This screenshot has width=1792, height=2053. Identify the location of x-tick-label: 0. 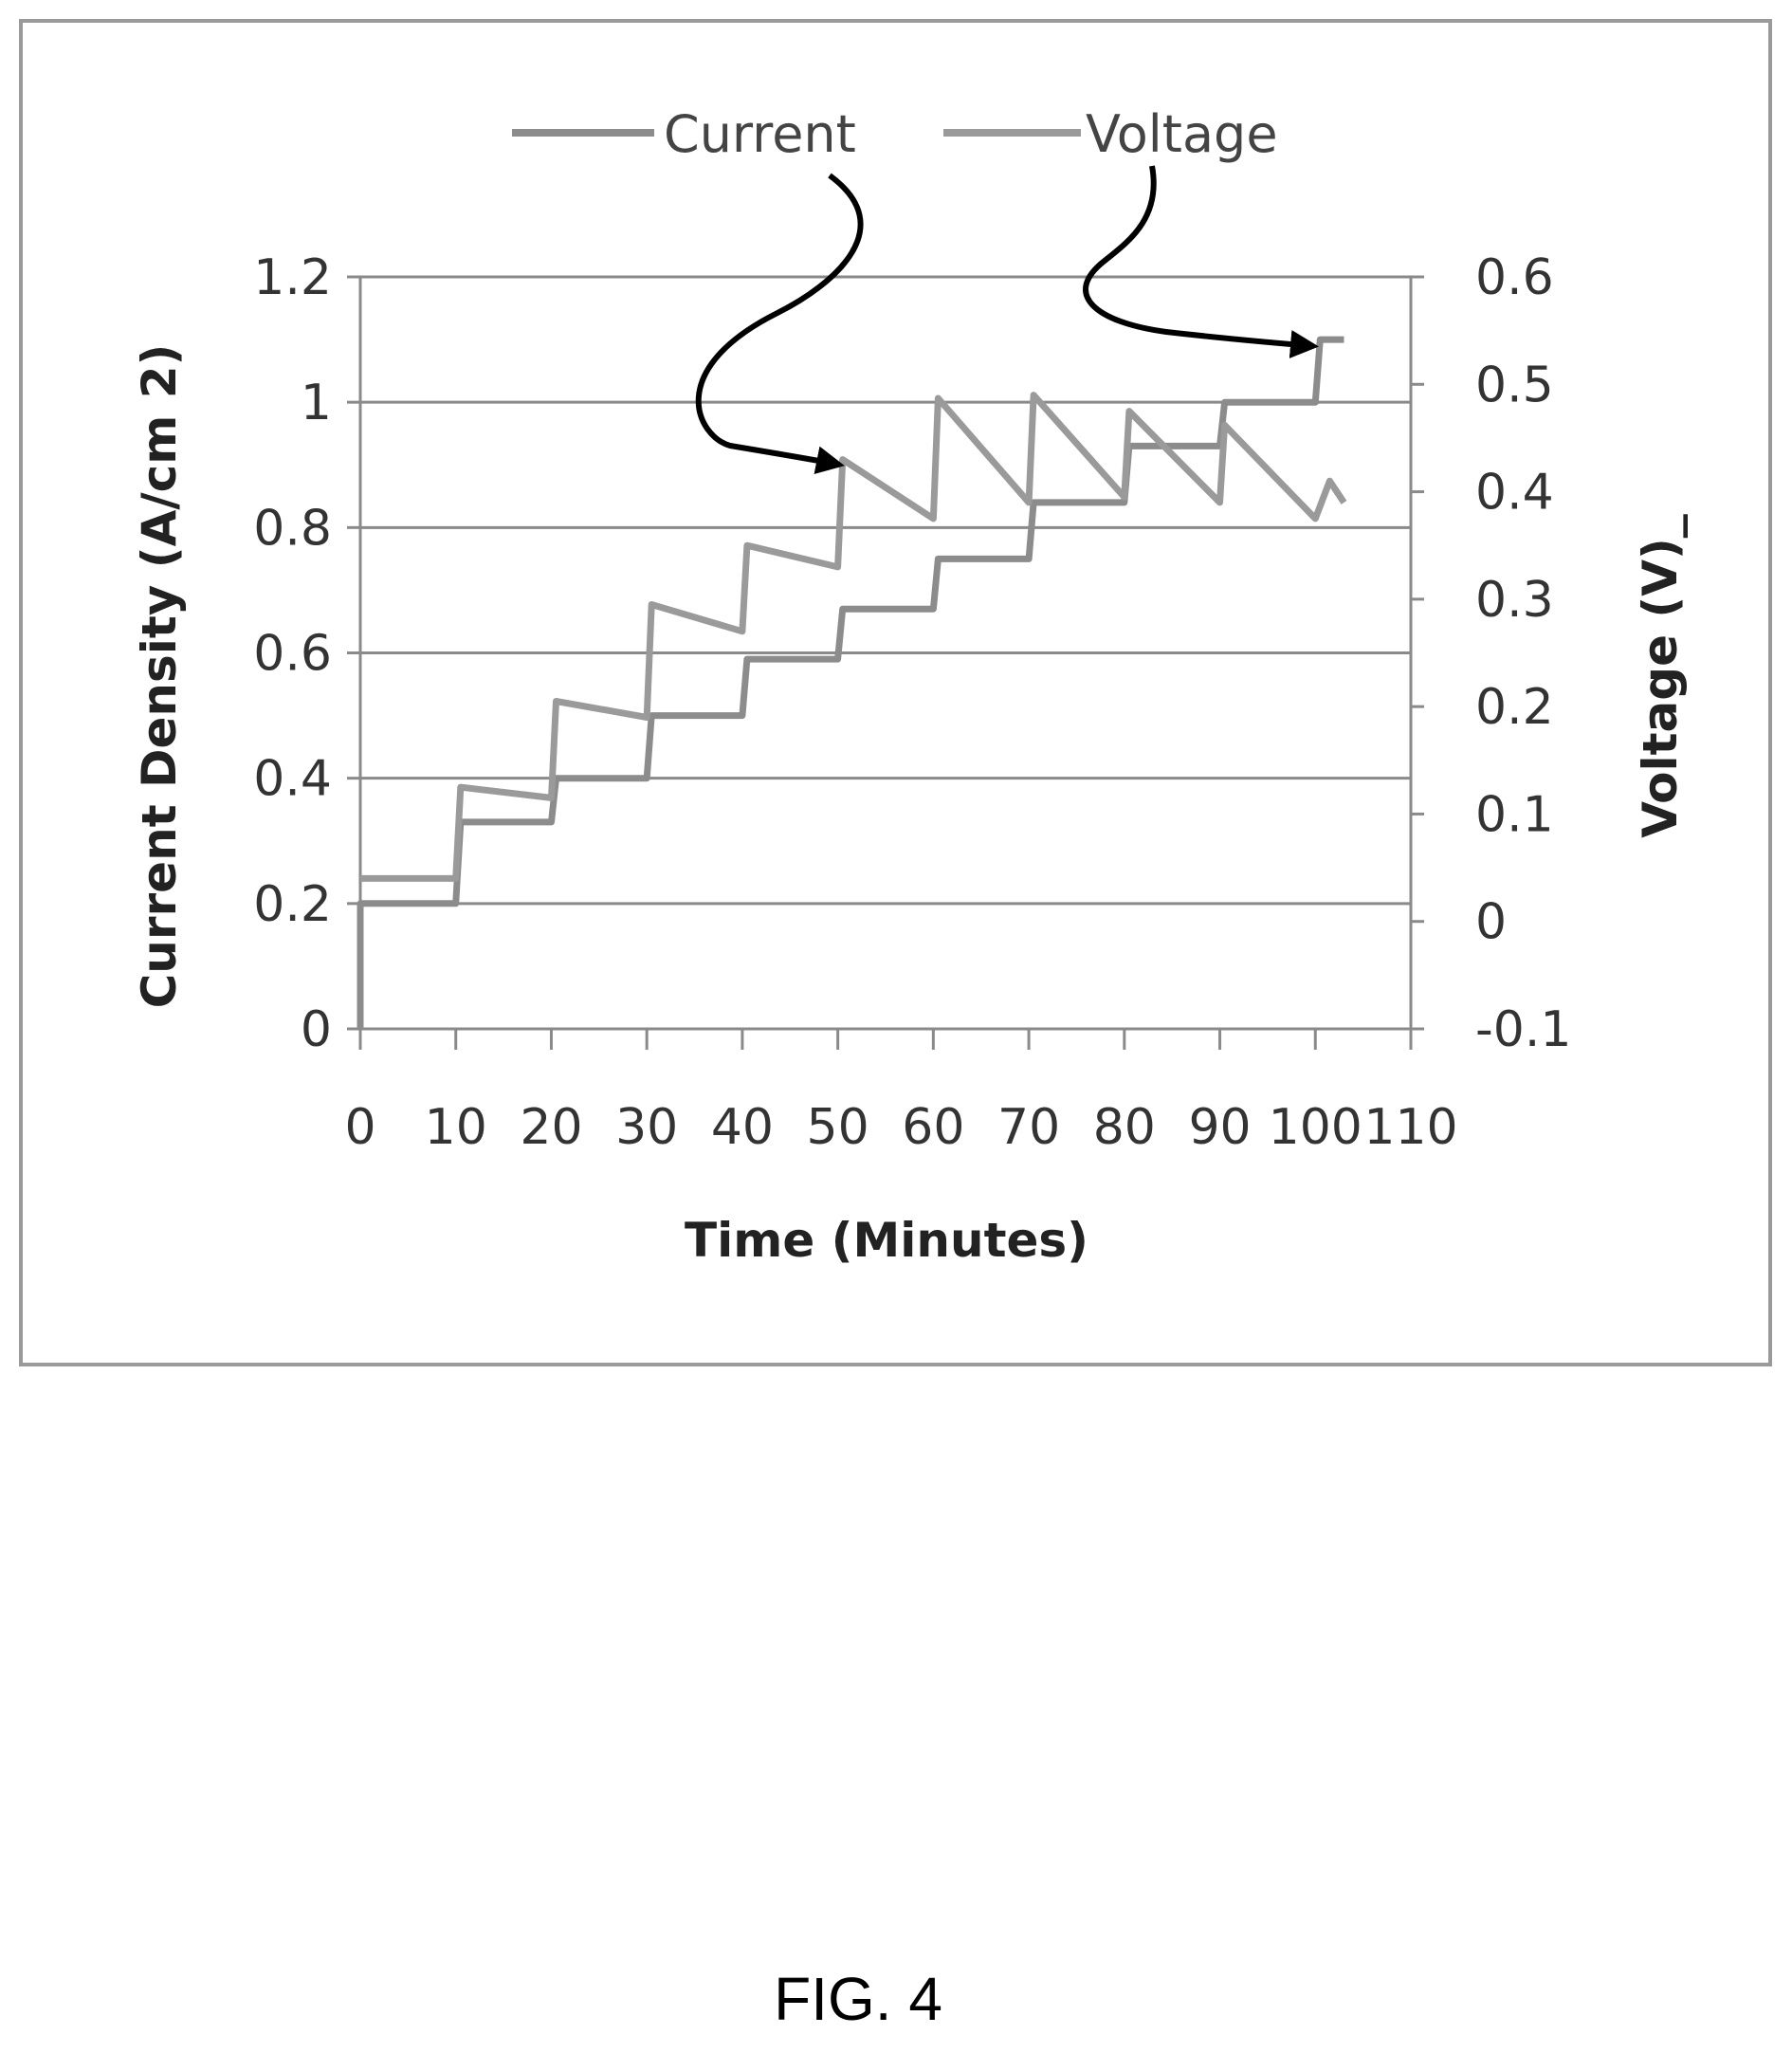
(359, 1127).